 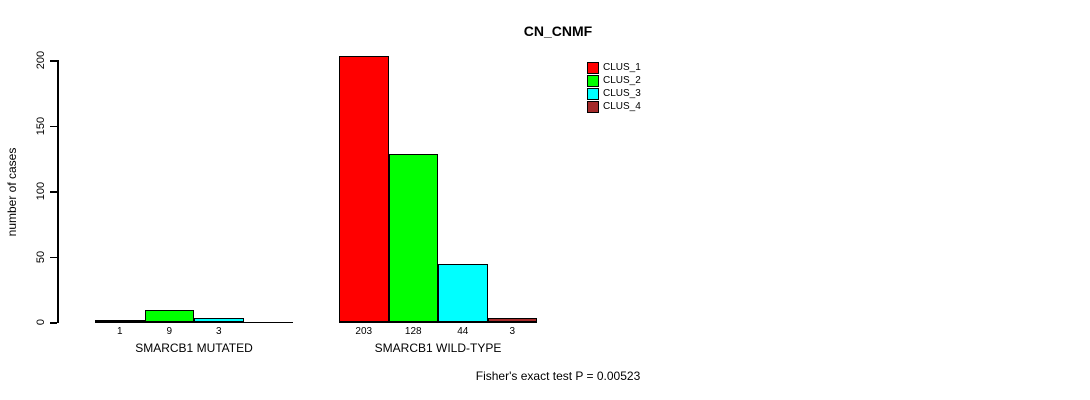 I want to click on legend: CLUS_1 CLUS_2 CLUS_3 CLUS_4, so click(x=614, y=87).